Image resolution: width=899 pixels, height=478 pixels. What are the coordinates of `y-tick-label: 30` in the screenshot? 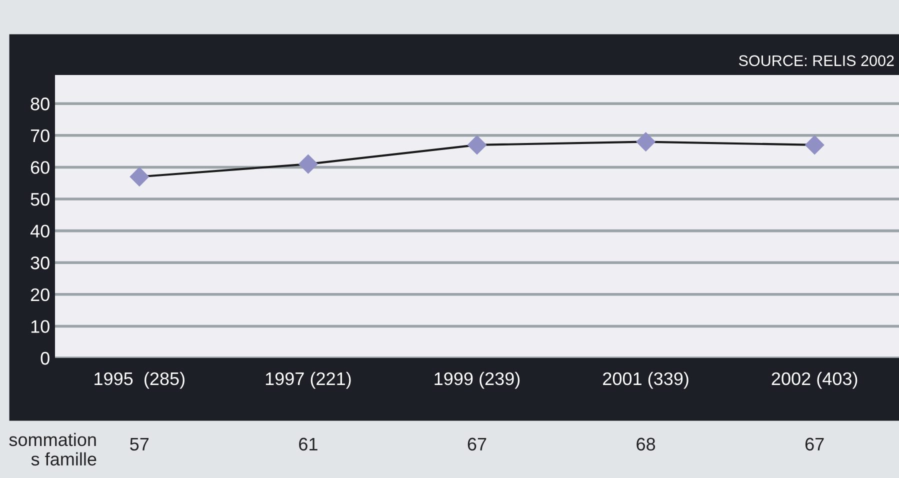 It's located at (40, 263).